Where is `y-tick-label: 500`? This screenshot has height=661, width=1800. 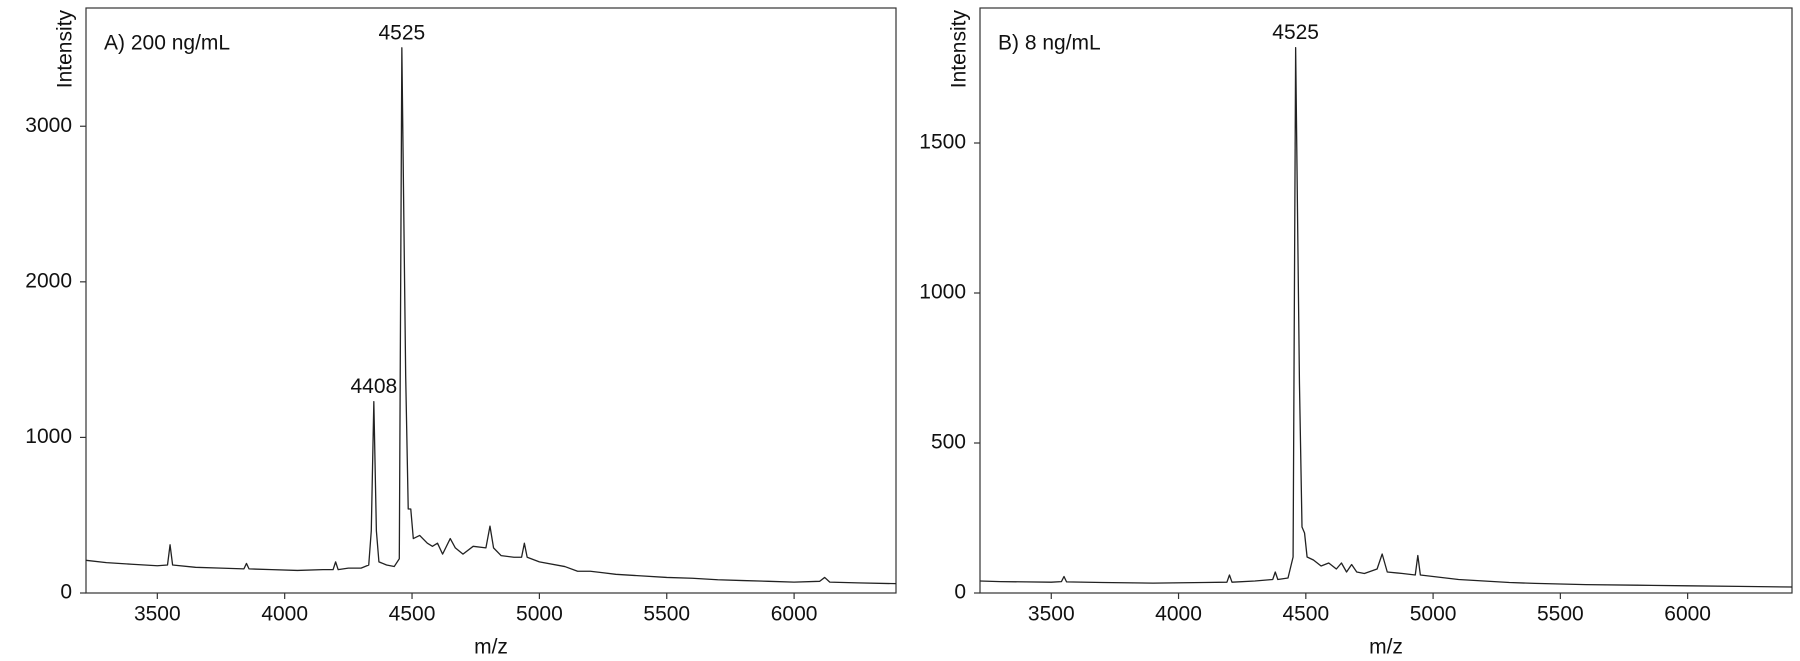 y-tick-label: 500 is located at coordinates (948, 442).